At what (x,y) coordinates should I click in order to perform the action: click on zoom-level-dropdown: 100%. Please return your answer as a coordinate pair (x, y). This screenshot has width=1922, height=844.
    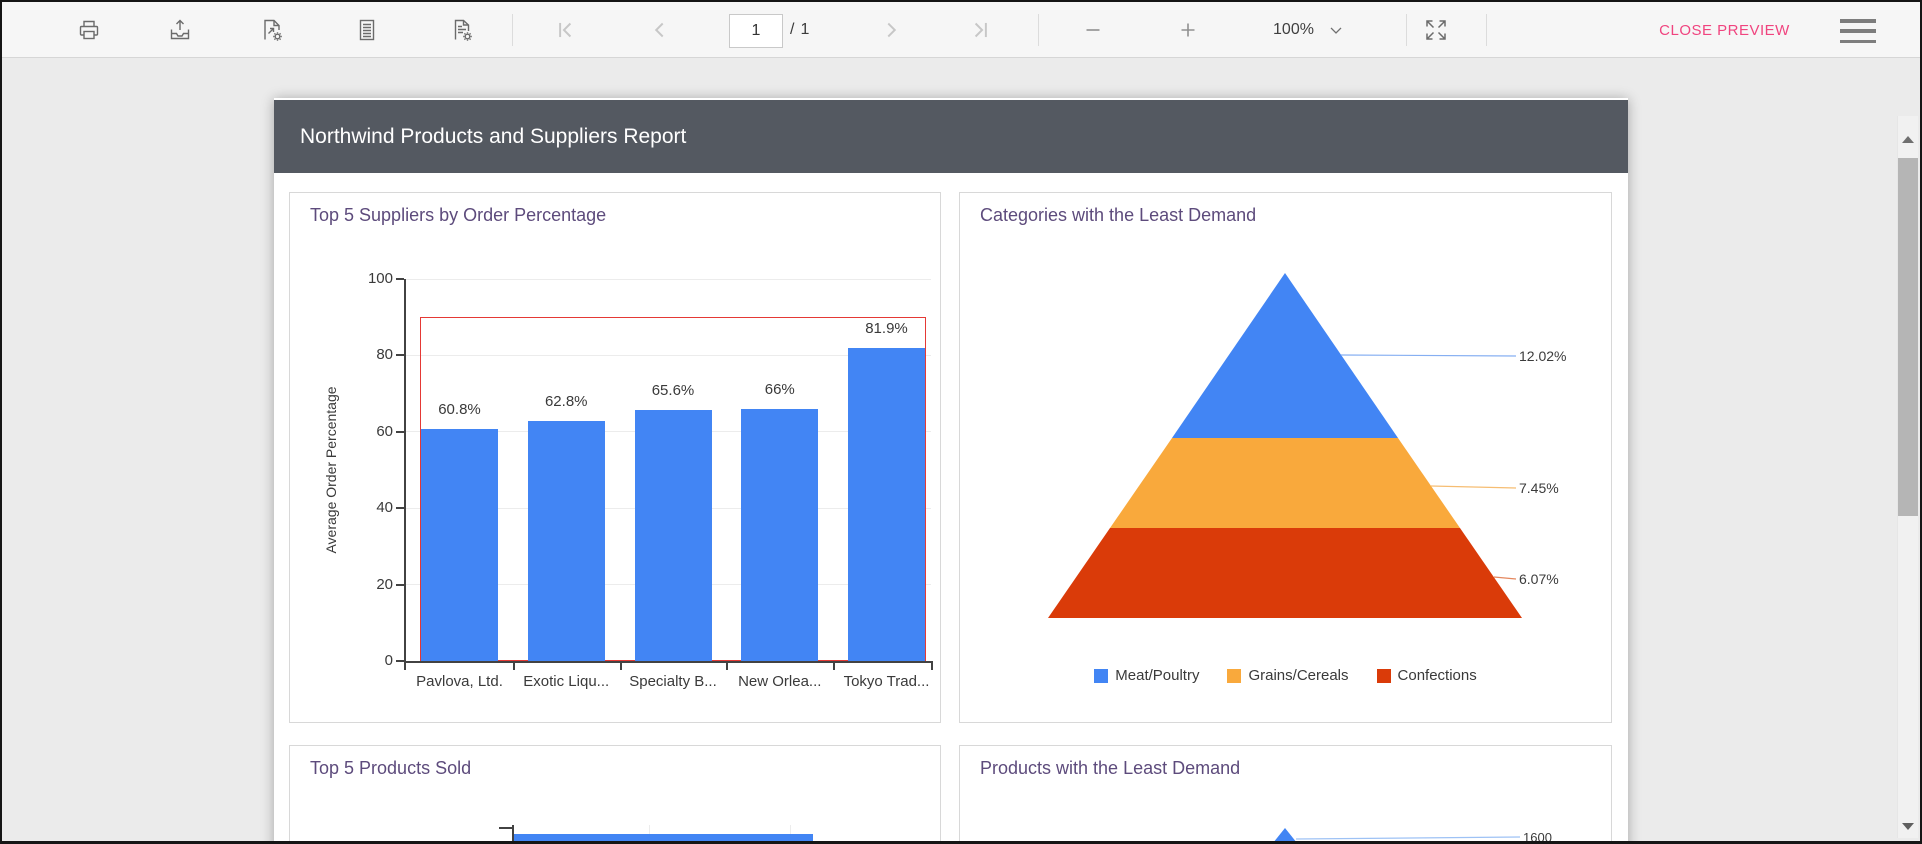
    Looking at the image, I should click on (1309, 30).